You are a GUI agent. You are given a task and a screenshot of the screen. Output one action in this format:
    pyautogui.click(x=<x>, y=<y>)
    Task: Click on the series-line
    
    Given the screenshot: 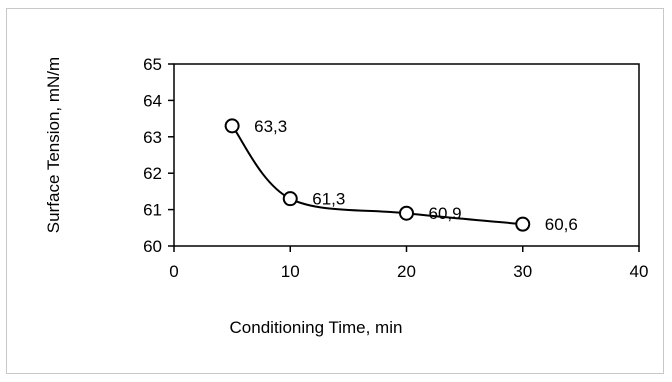 What is the action you would take?
    pyautogui.click(x=377, y=175)
    